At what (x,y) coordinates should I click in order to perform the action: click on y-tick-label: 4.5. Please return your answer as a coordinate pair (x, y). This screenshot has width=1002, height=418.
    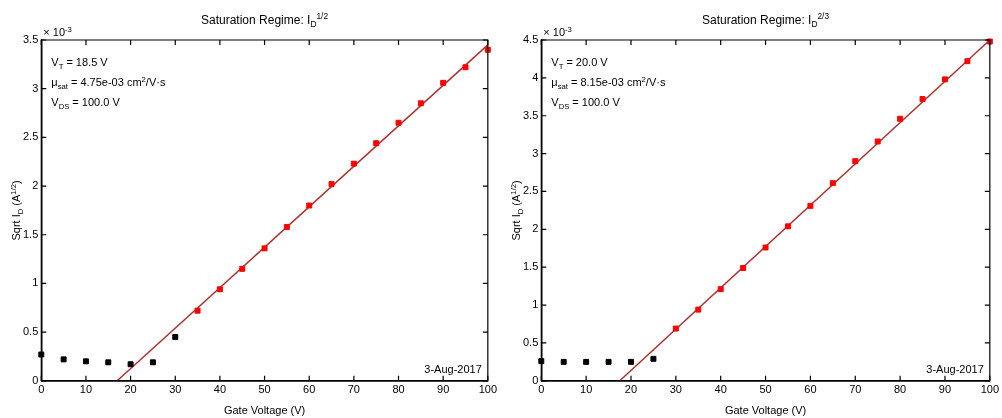
    Looking at the image, I should click on (530, 39).